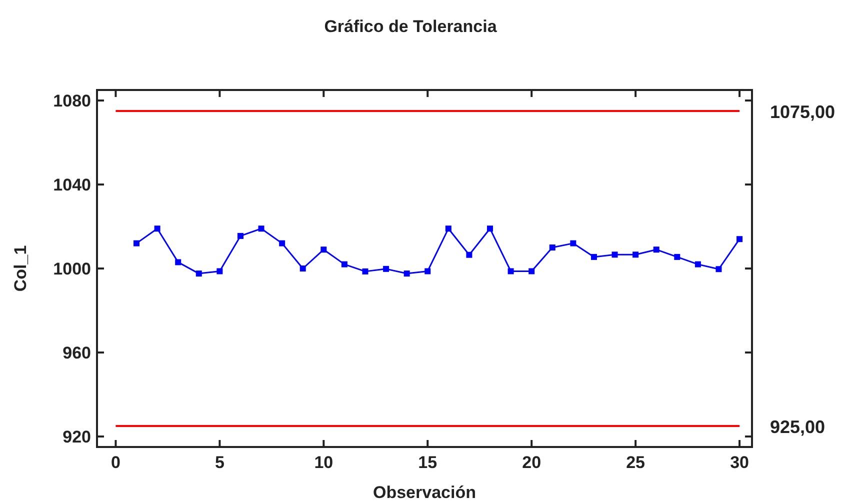  I want to click on y-tick-label: 1080, so click(72, 101).